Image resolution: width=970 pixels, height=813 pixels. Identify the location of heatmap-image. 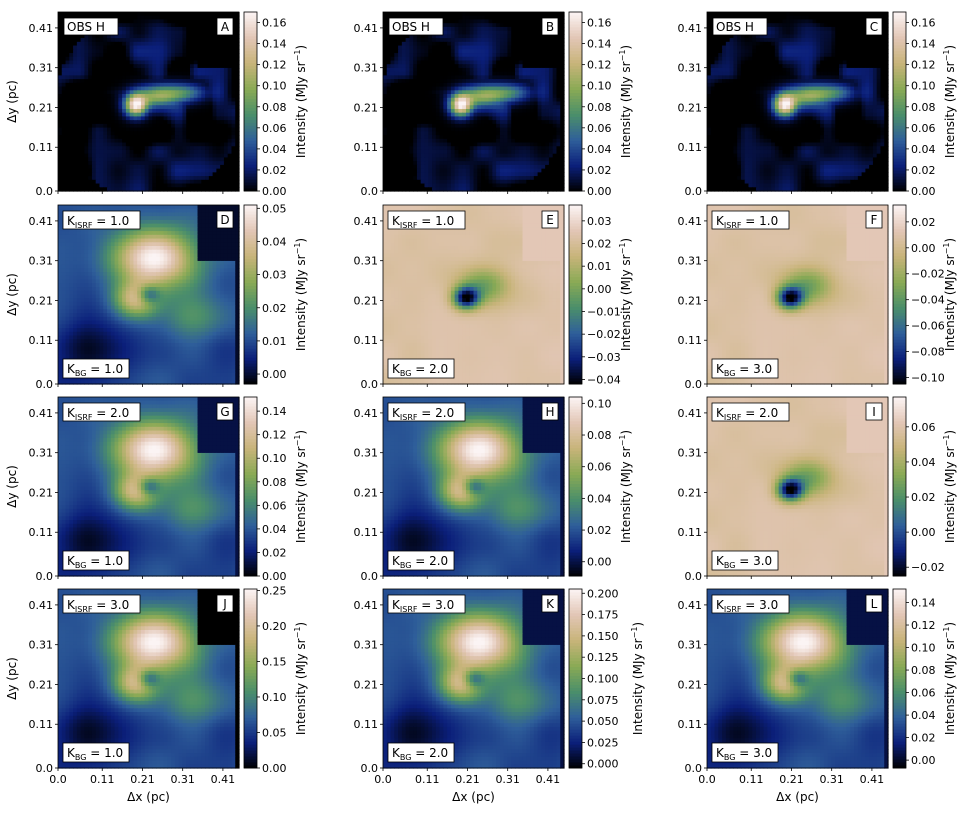
(798, 102).